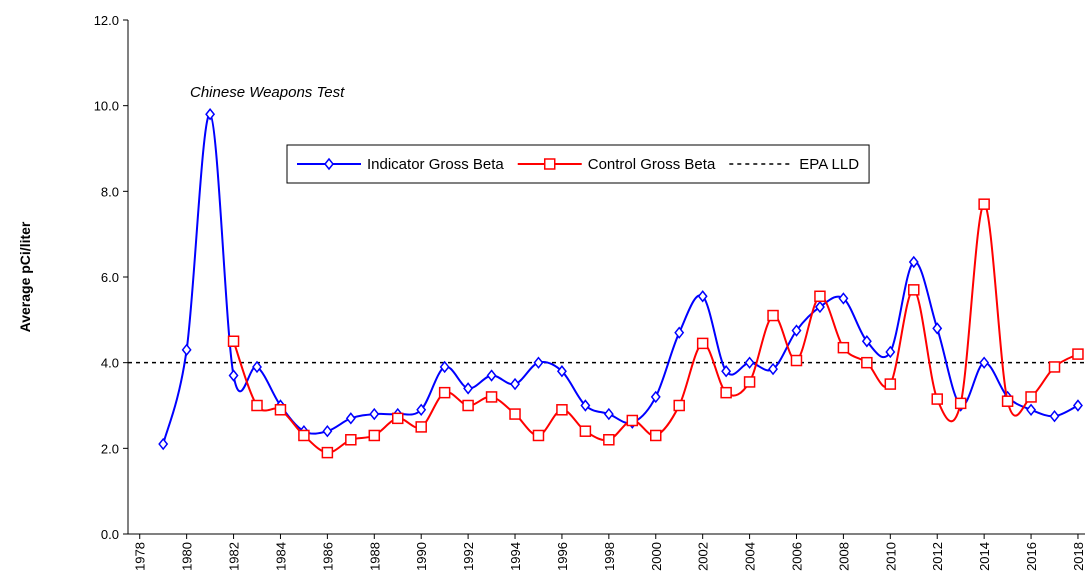 The width and height of the screenshot is (1086, 586). What do you see at coordinates (937, 556) in the screenshot?
I see `x-tick-label: 2012` at bounding box center [937, 556].